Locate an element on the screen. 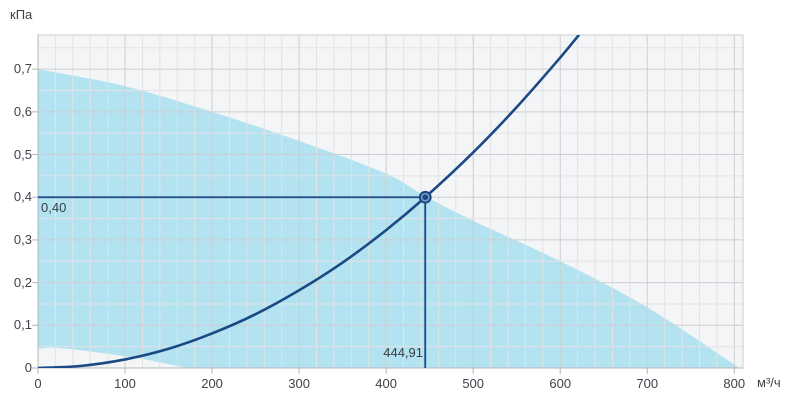 The height and width of the screenshot is (402, 792). operating-point-marker is located at coordinates (425, 197).